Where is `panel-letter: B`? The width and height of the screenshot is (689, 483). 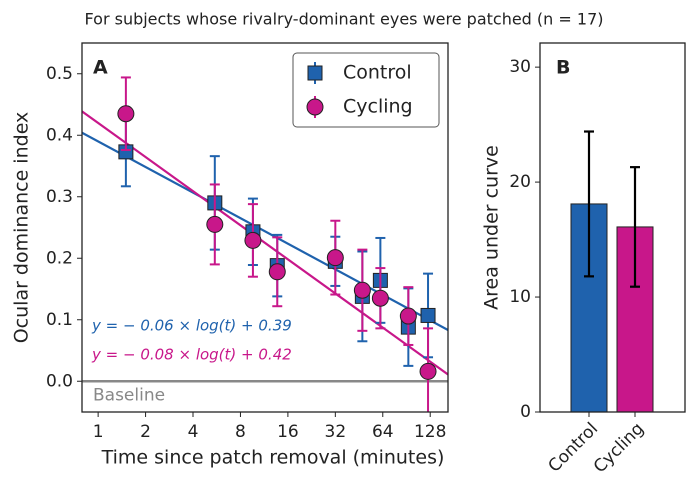
panel-letter: B is located at coordinates (563, 68).